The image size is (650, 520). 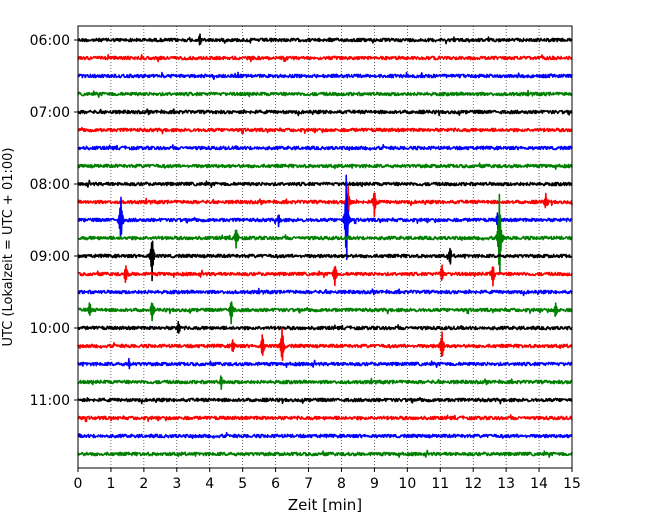 What do you see at coordinates (325, 234) in the screenshot?
I see `trace-08:45` at bounding box center [325, 234].